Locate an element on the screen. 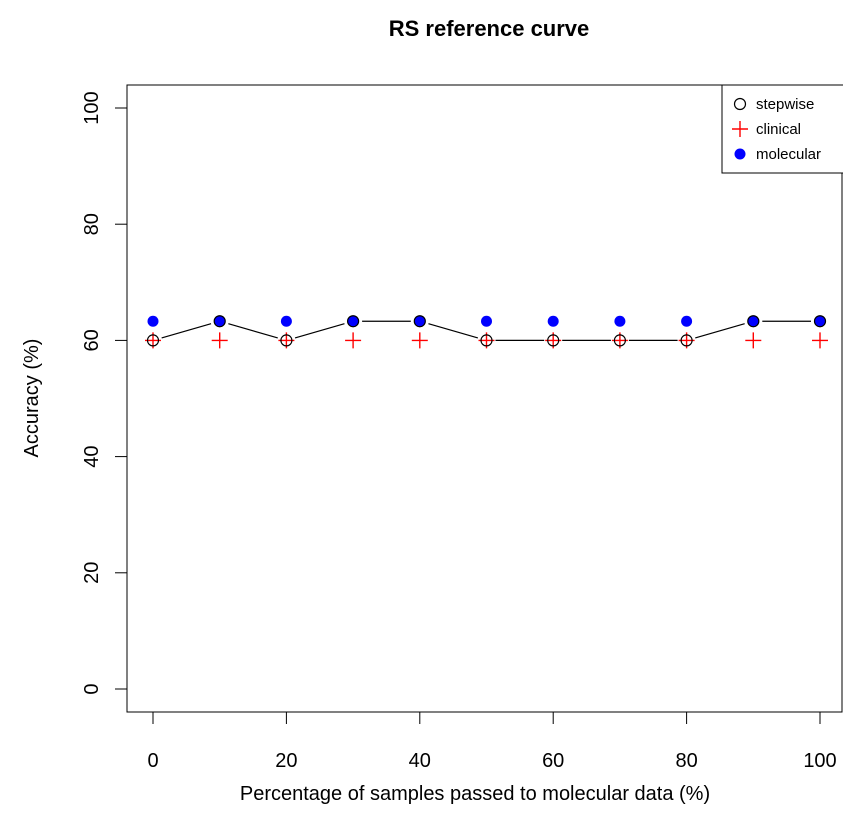 The image size is (843, 834). legend: stepwise clinical molecular is located at coordinates (782, 129).